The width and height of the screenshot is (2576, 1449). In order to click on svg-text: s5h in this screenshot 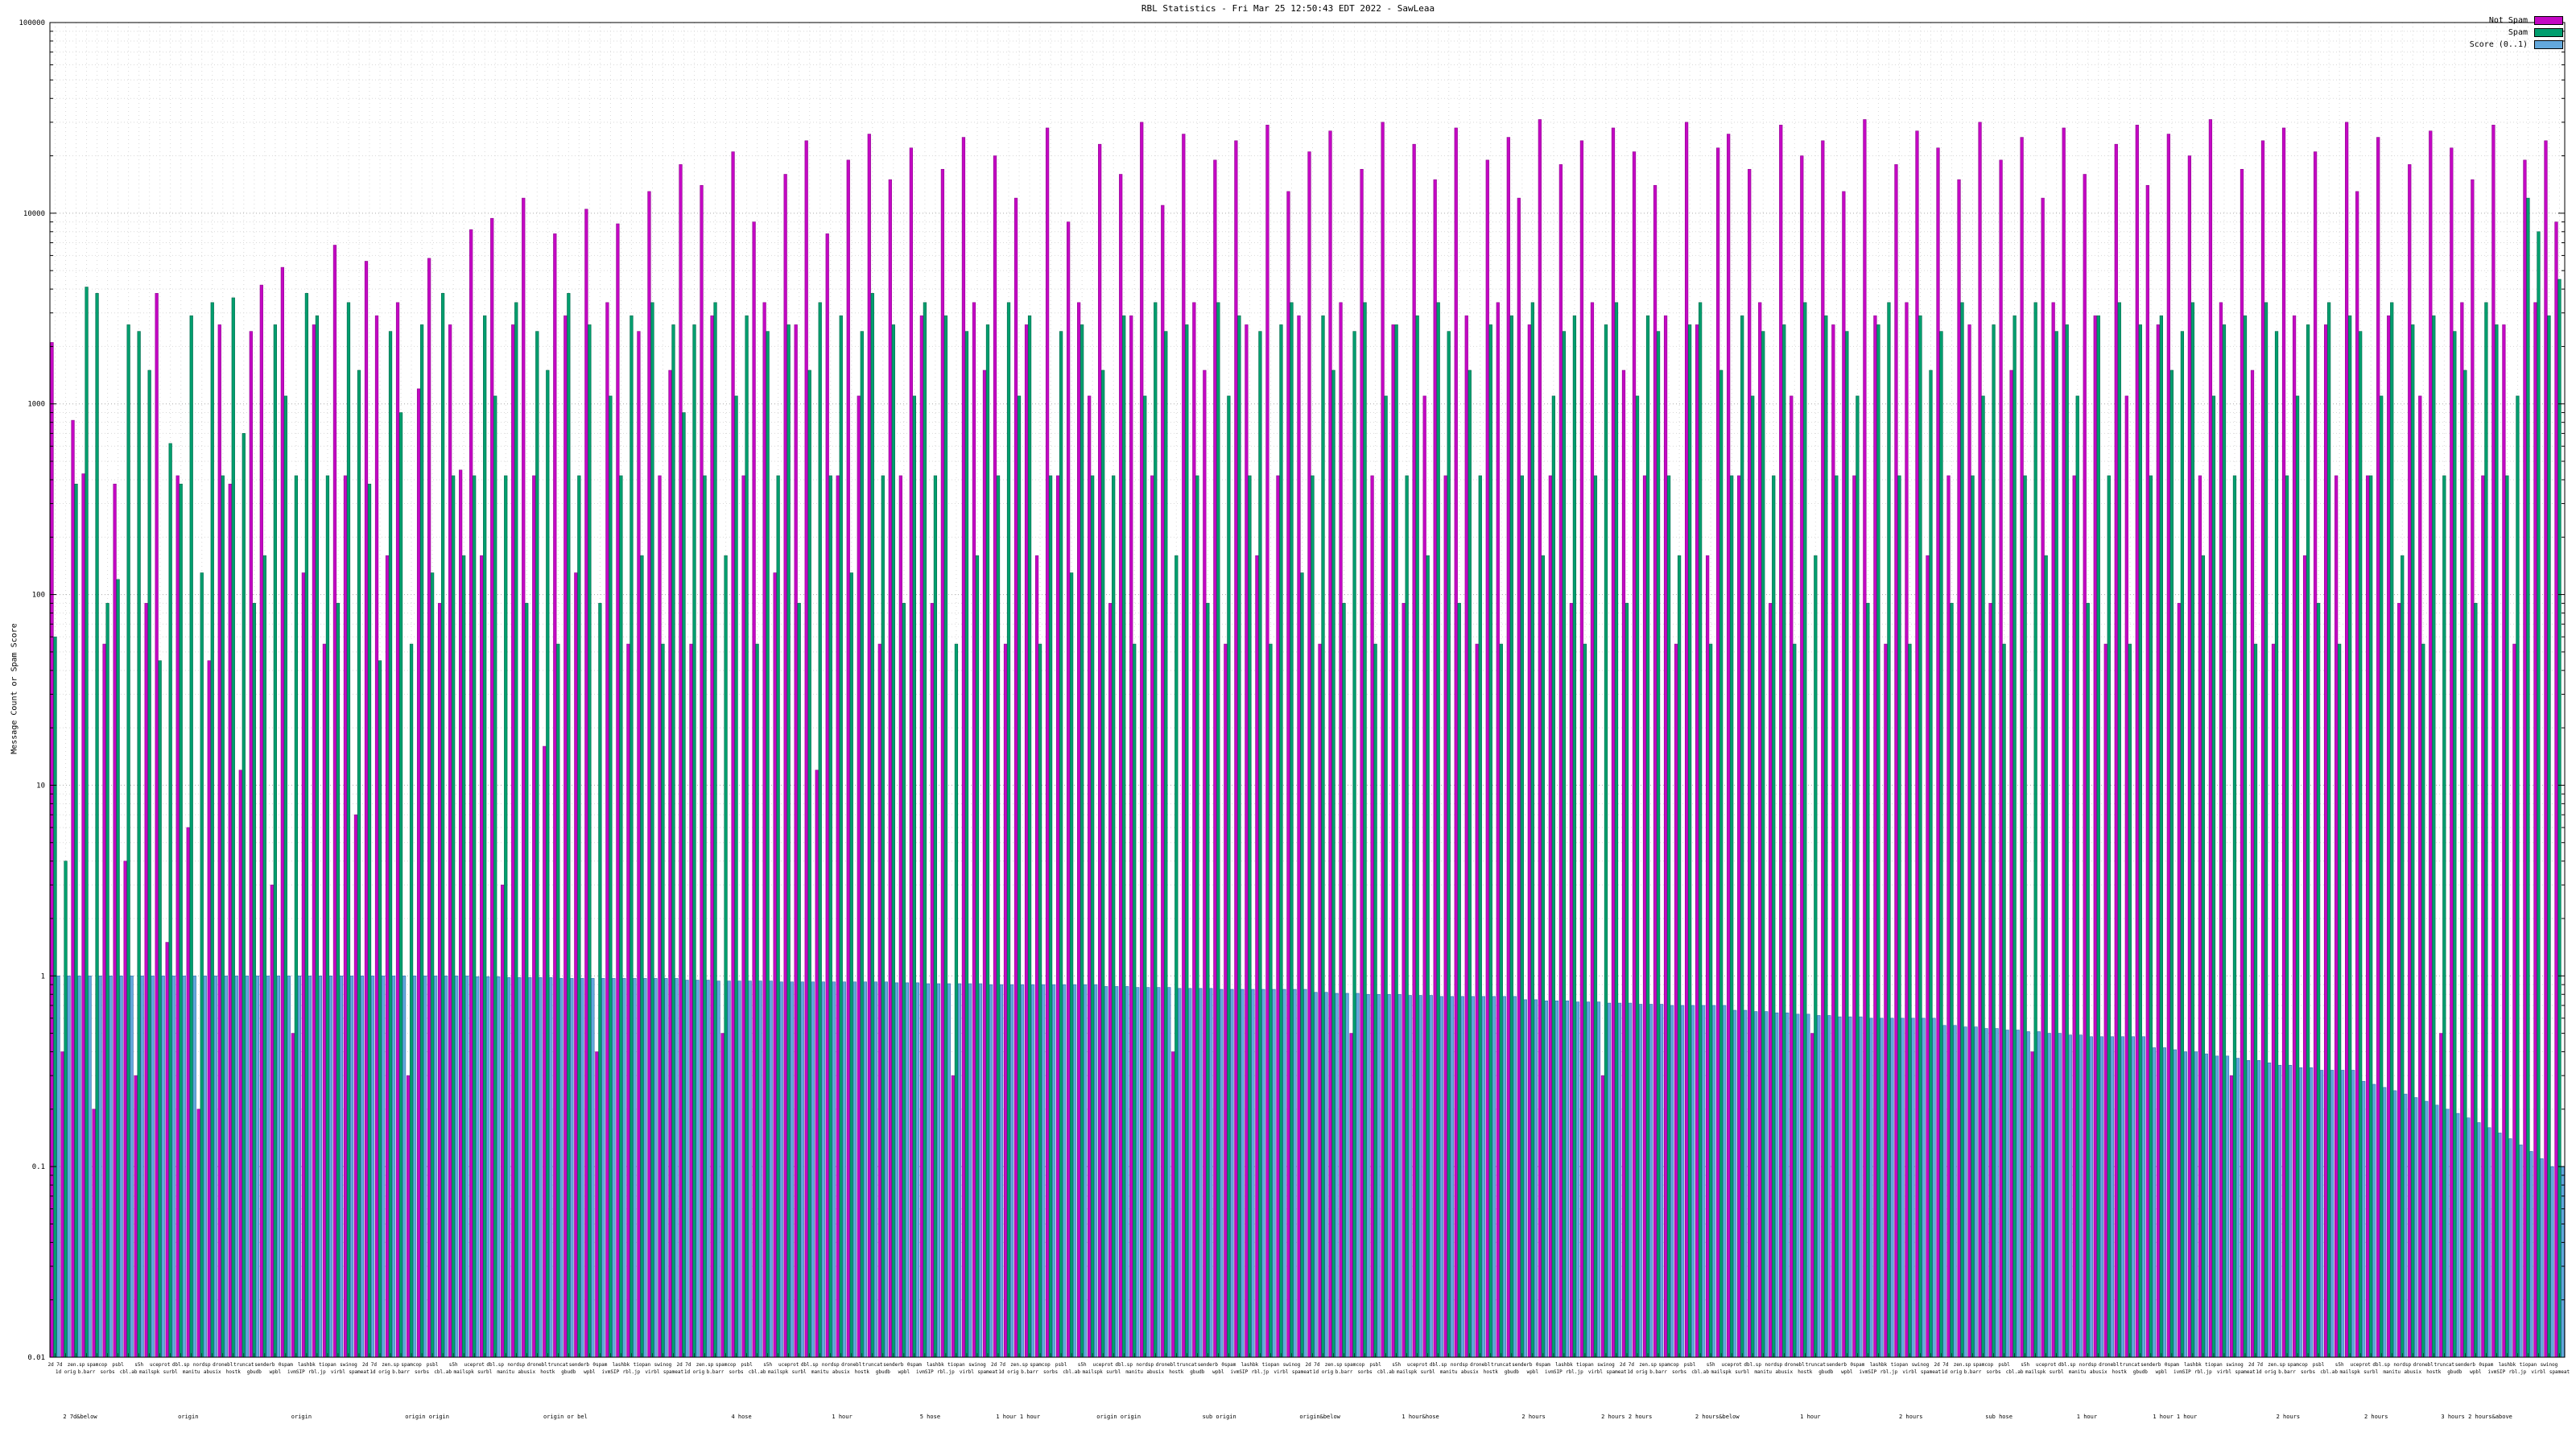, I will do `click(1082, 1365)`.